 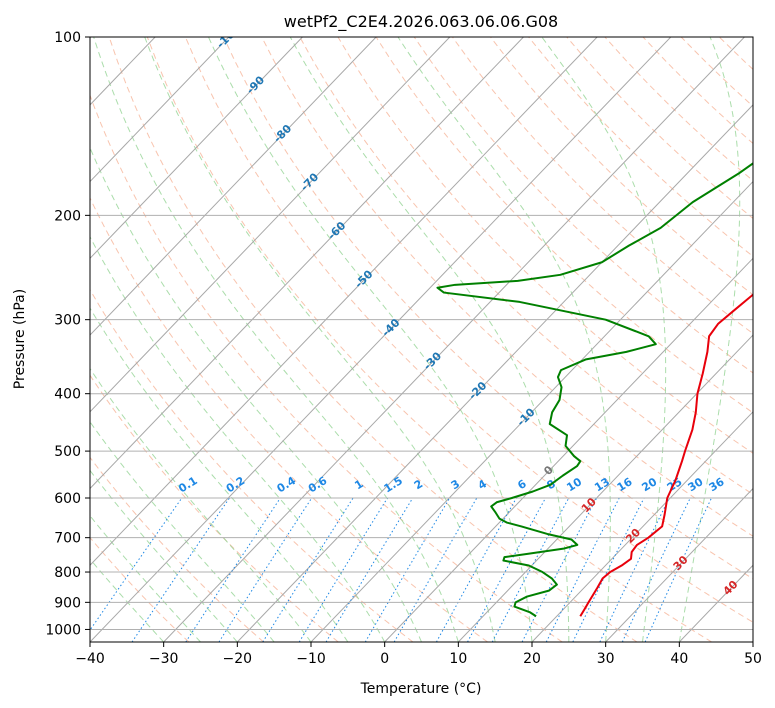 I want to click on dry-adiabat, so click(x=177, y=549).